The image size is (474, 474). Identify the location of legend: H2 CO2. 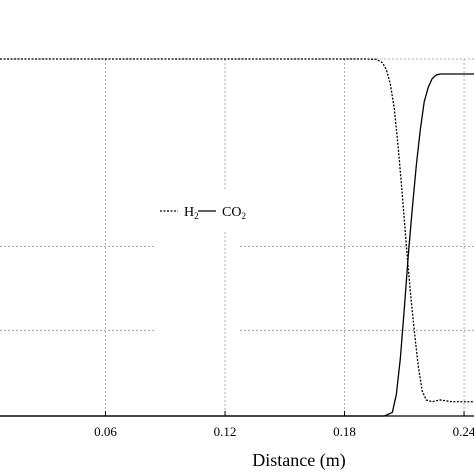
(203, 213).